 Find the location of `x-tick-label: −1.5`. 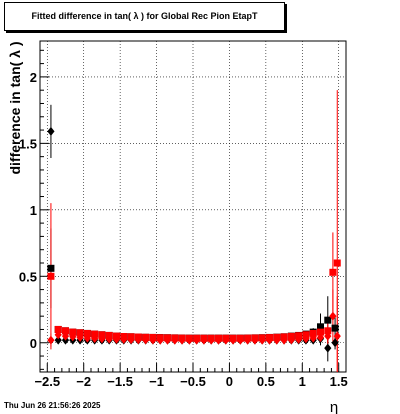

x-tick-label: −1.5 is located at coordinates (120, 381).